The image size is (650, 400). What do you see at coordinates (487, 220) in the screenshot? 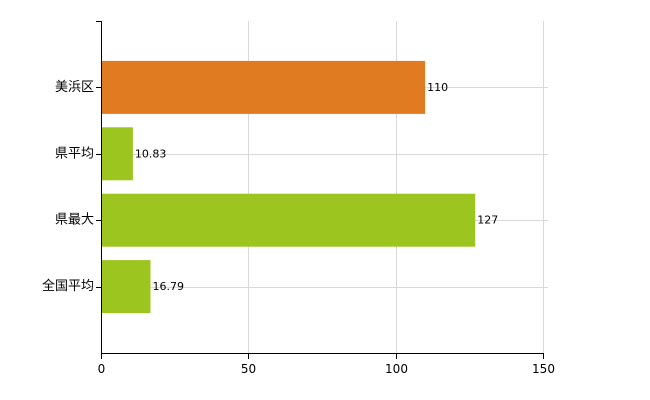
I see `data-label: 127` at bounding box center [487, 220].